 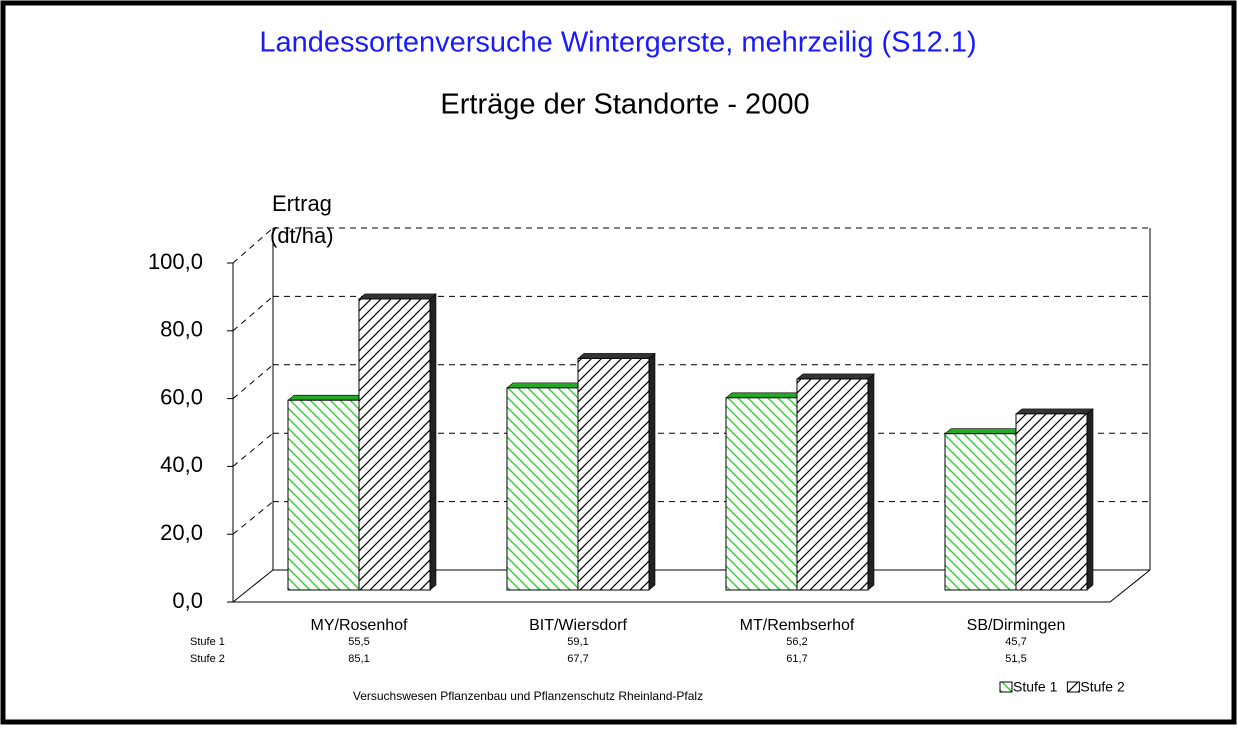 I want to click on table-value: 85,1, so click(x=358, y=659).